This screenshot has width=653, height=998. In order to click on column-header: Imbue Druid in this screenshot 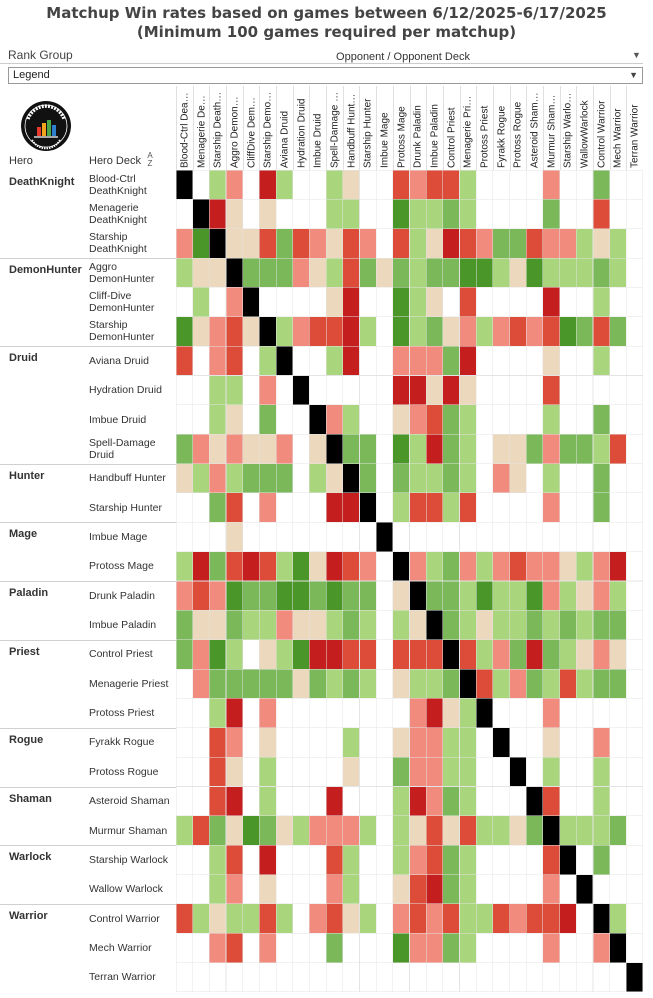, I will do `click(317, 128)`.